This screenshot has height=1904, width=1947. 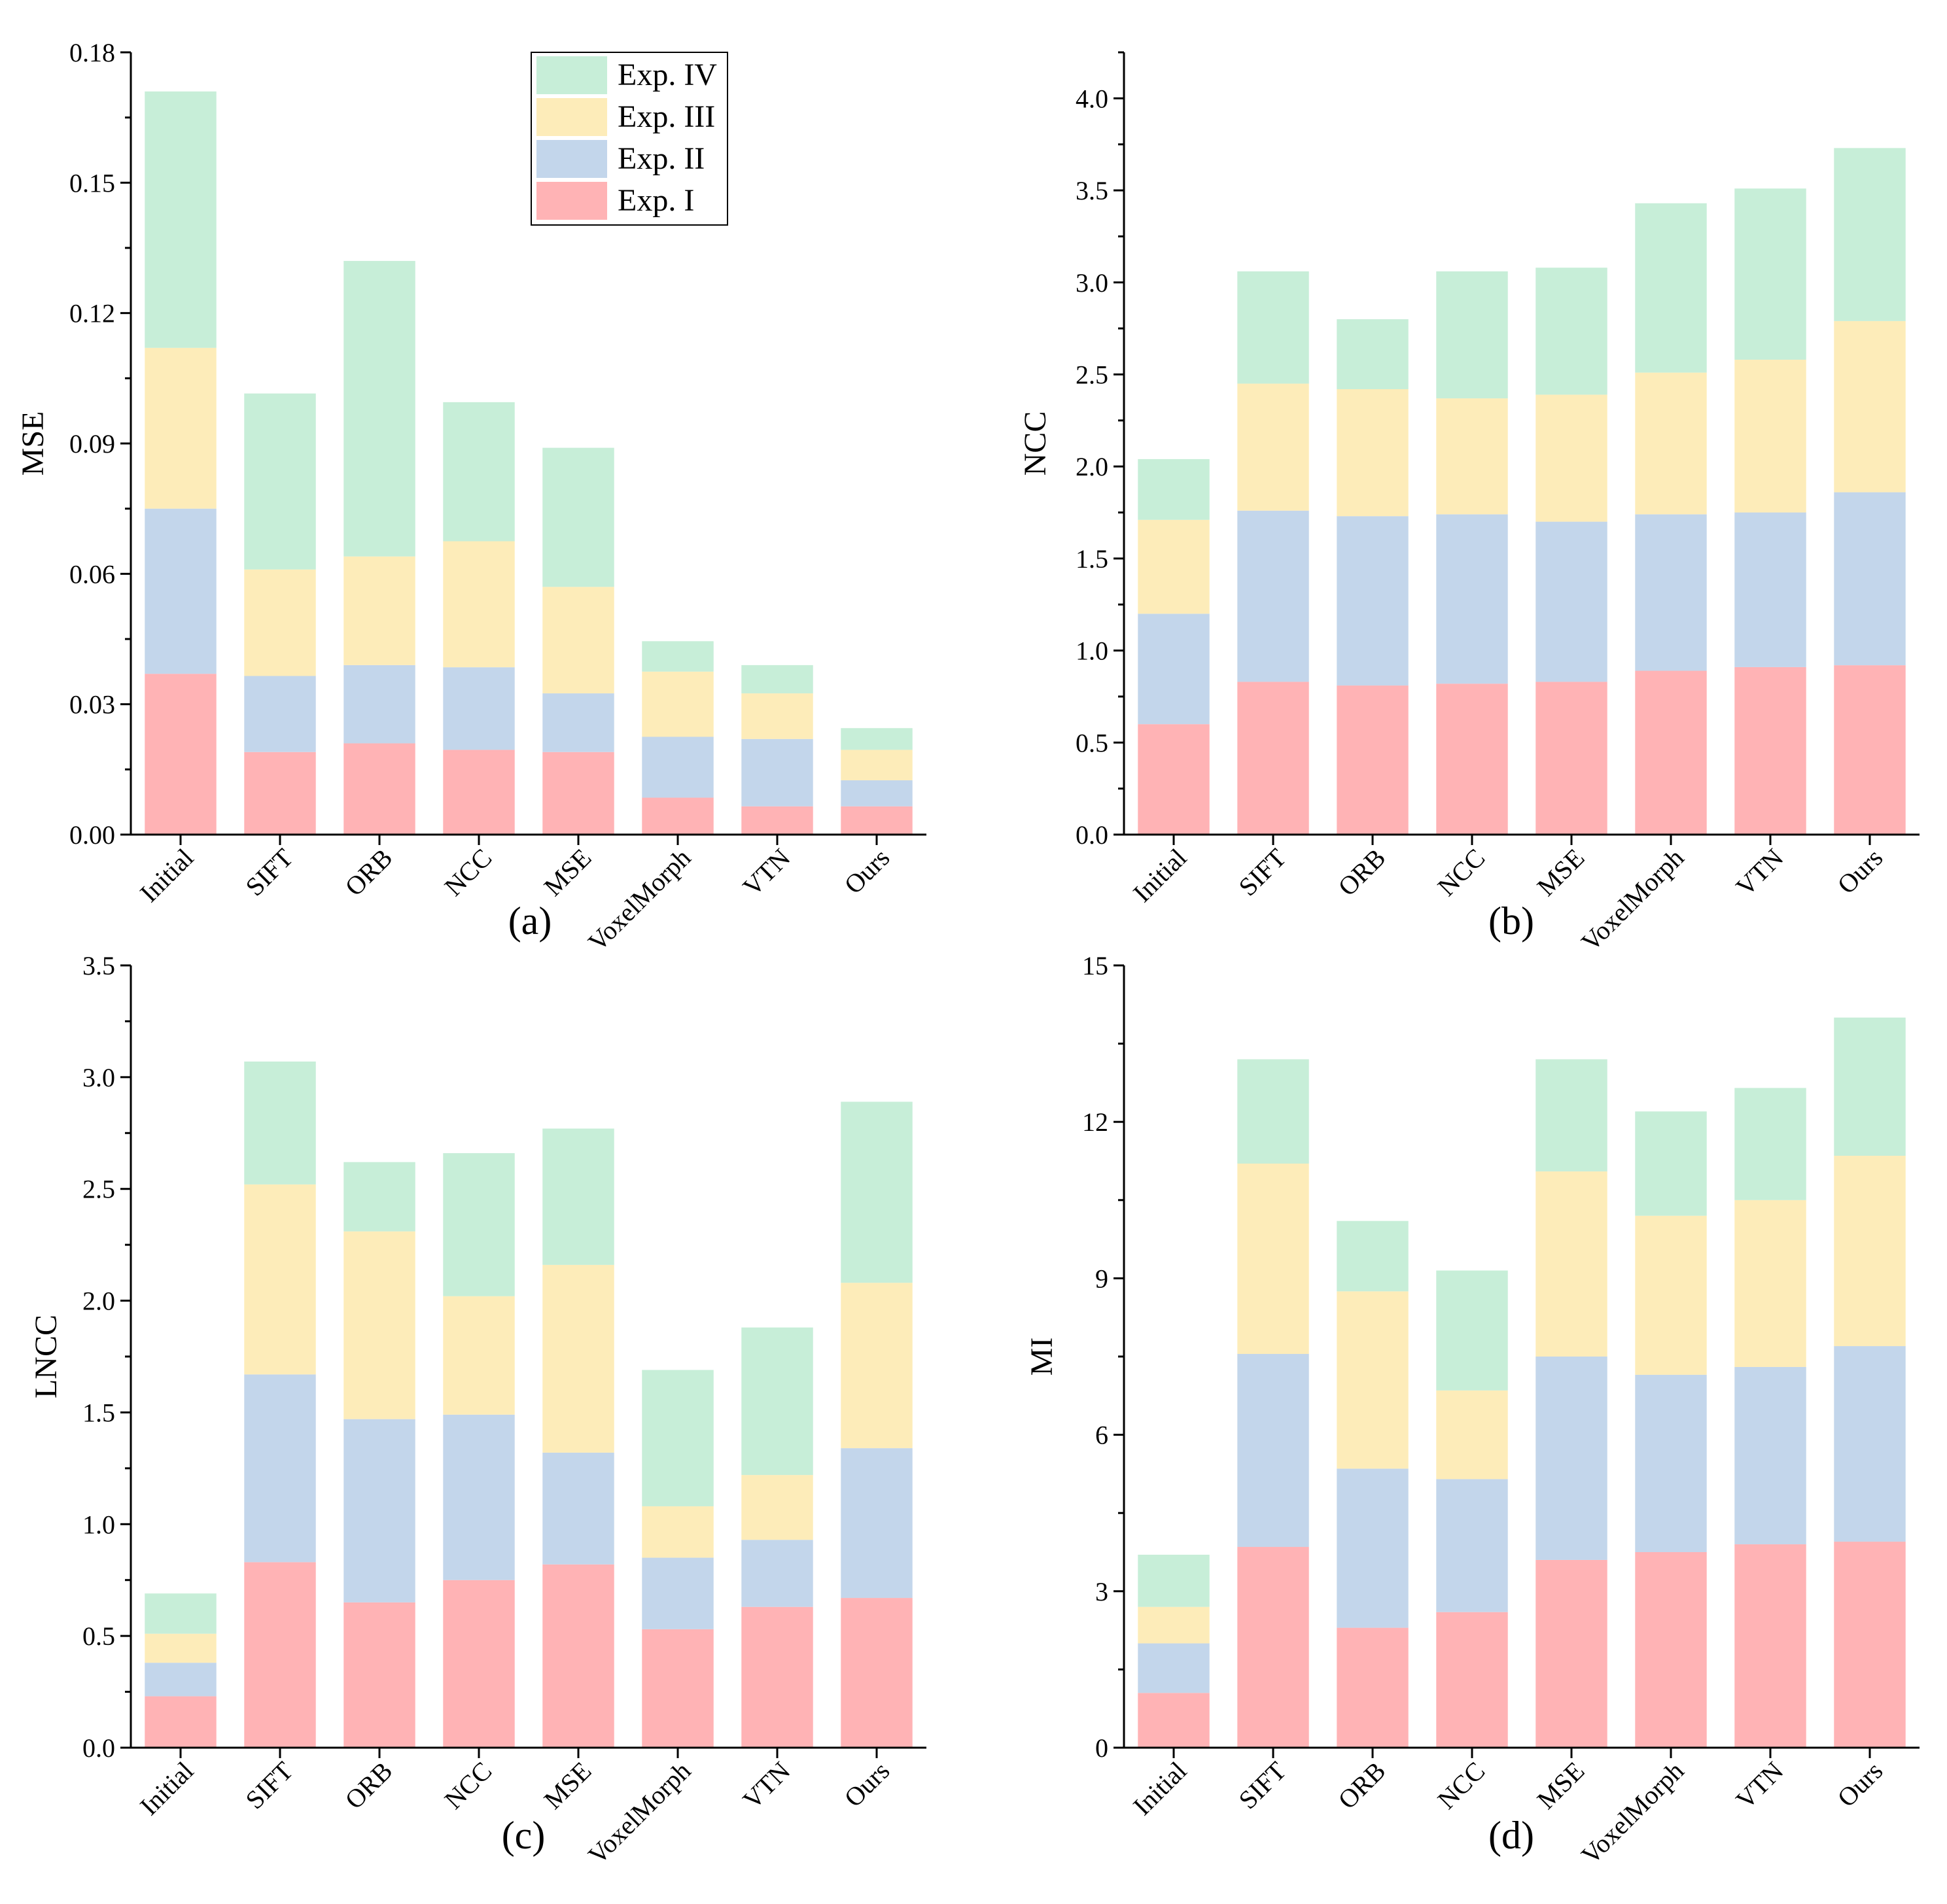 What do you see at coordinates (571, 117) in the screenshot?
I see `legend-swatch-exp-iii` at bounding box center [571, 117].